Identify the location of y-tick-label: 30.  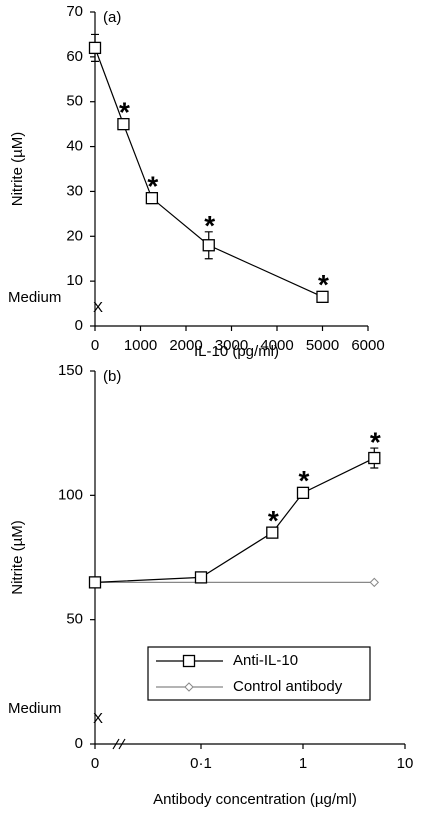
(74, 190).